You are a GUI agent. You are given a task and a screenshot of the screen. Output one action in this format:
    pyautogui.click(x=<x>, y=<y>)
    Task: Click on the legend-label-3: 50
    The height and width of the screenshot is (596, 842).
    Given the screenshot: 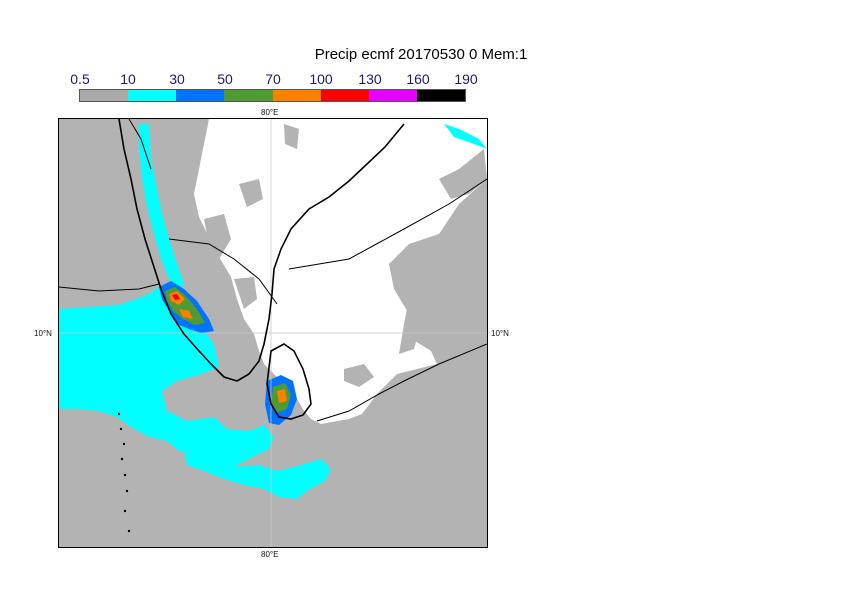 What is the action you would take?
    pyautogui.click(x=225, y=79)
    